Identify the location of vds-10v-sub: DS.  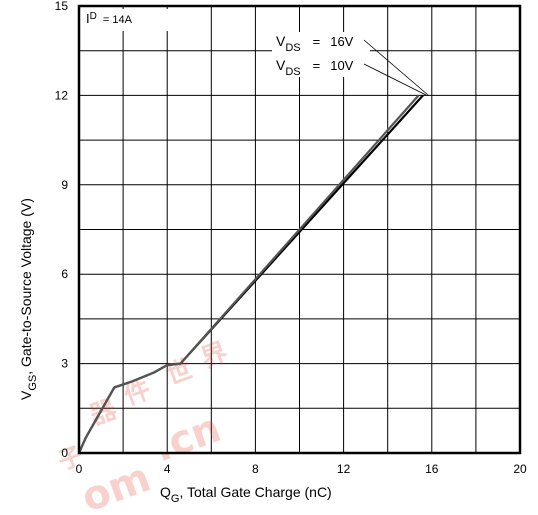
(292, 72).